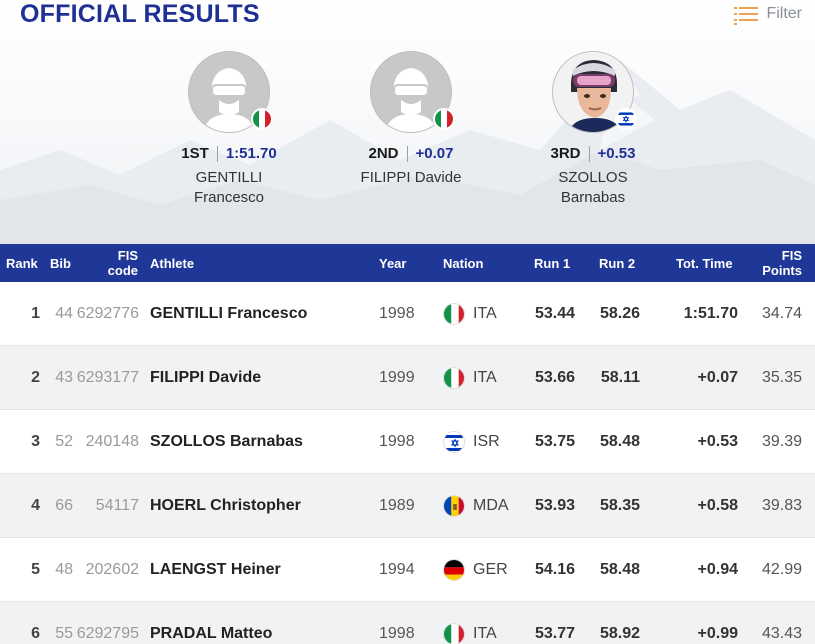 The height and width of the screenshot is (644, 815). I want to click on podium-athlete-last: GENTILLI, so click(229, 177).